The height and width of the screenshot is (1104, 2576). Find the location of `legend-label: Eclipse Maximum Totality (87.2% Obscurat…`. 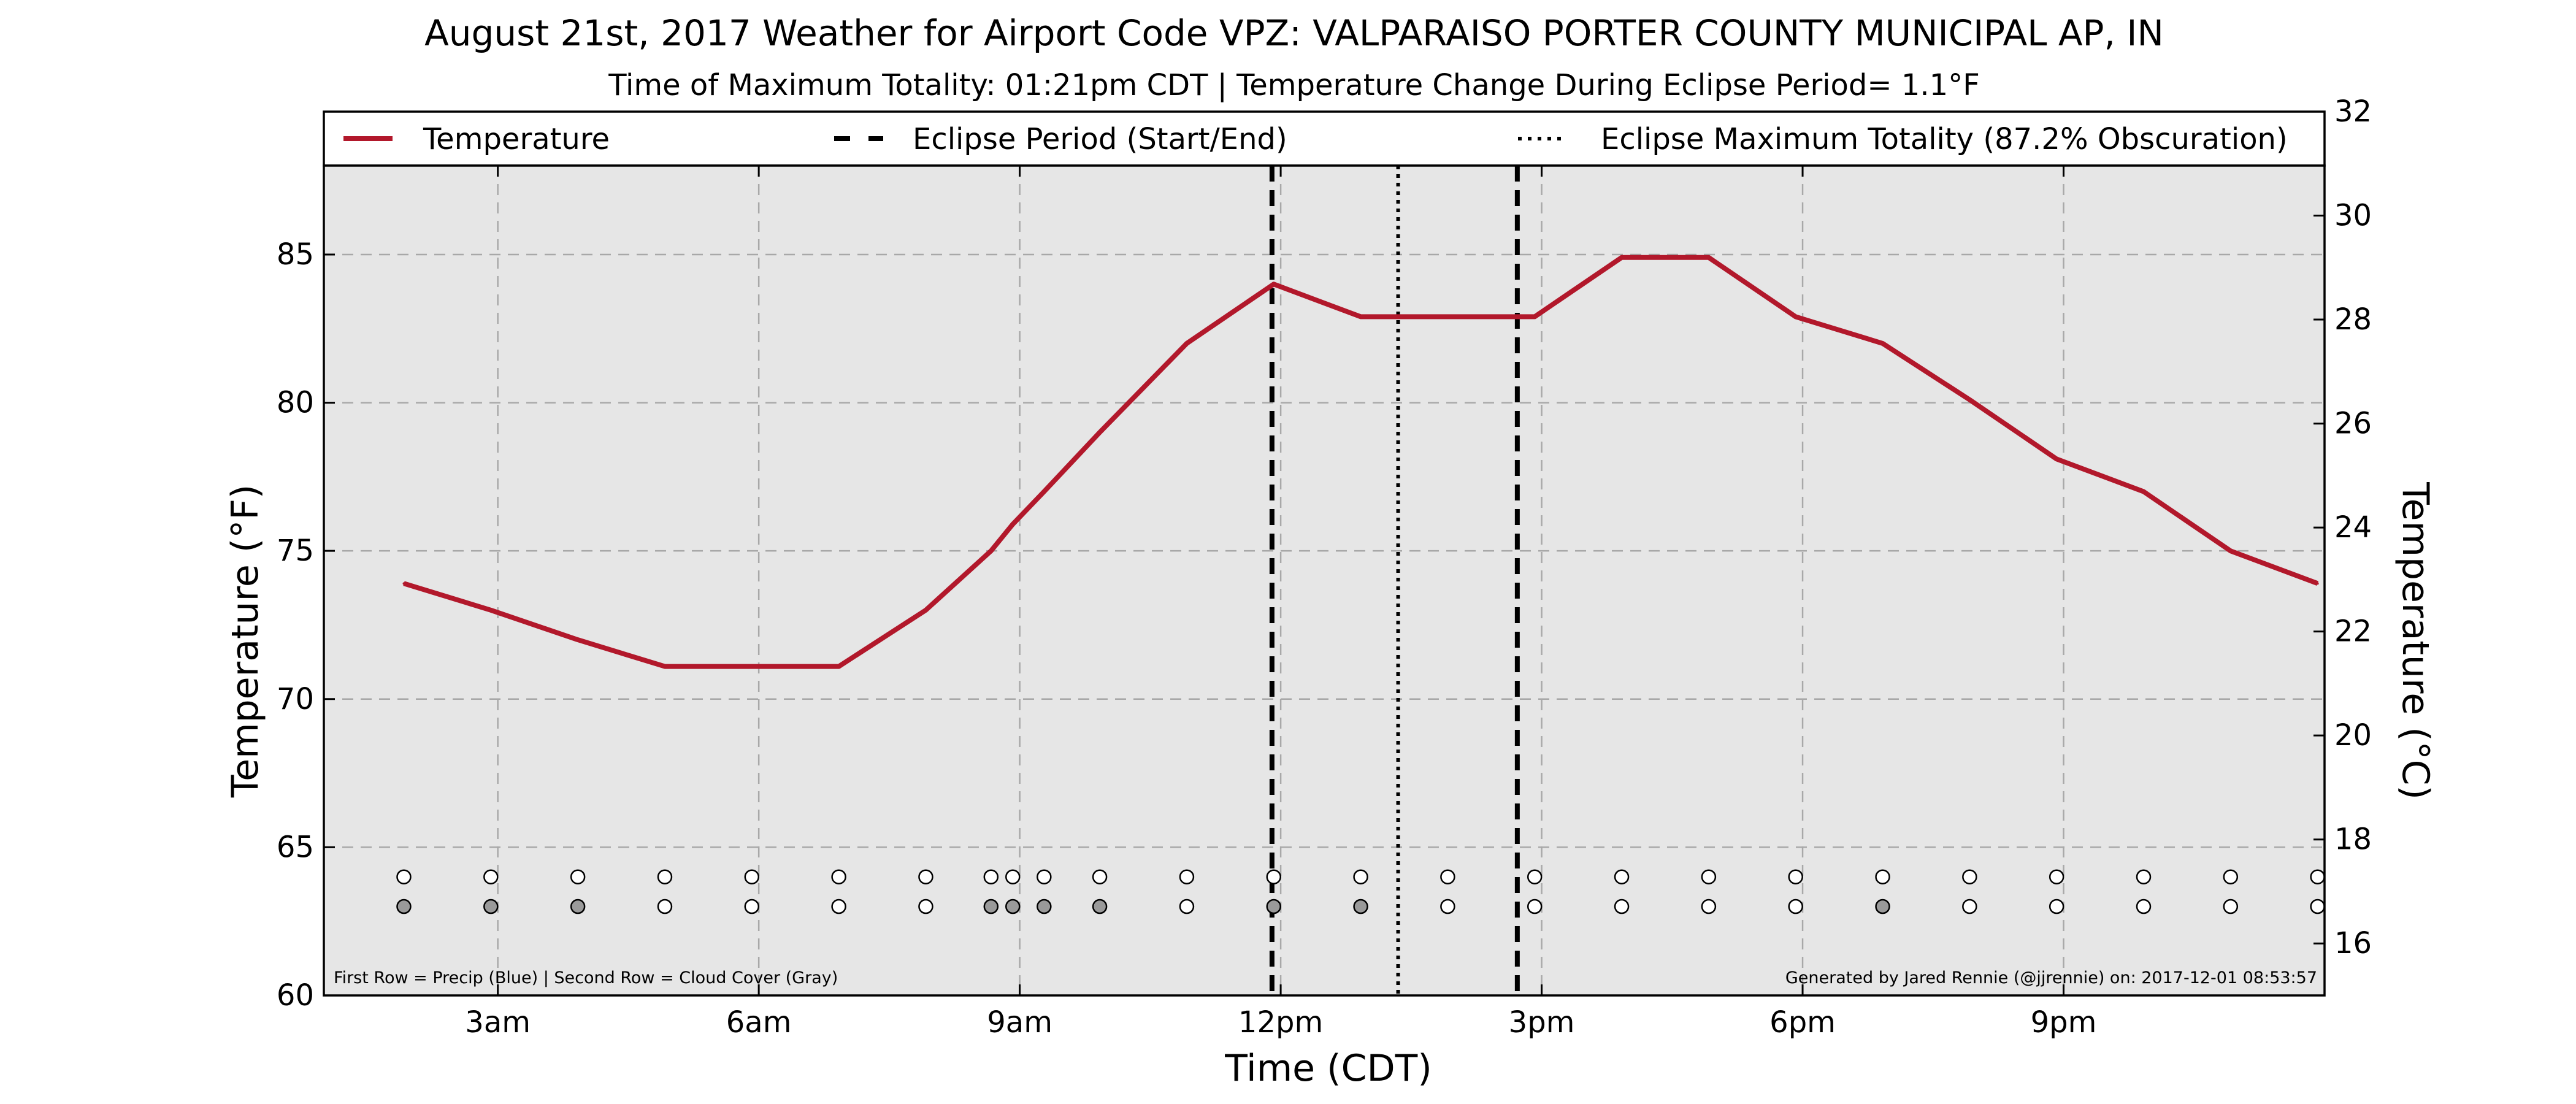

legend-label: Eclipse Maximum Totality (87.2% Obscurat… is located at coordinates (1944, 139).